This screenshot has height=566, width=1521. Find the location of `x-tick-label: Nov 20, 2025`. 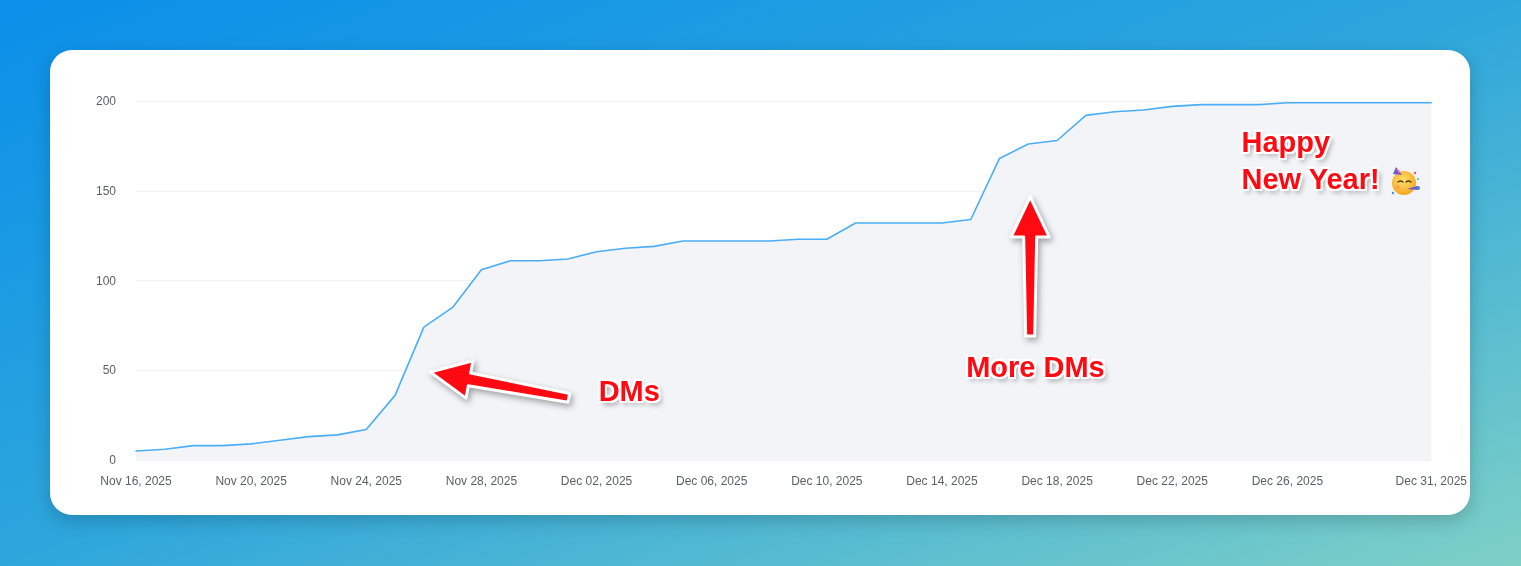

x-tick-label: Nov 20, 2025 is located at coordinates (251, 481).